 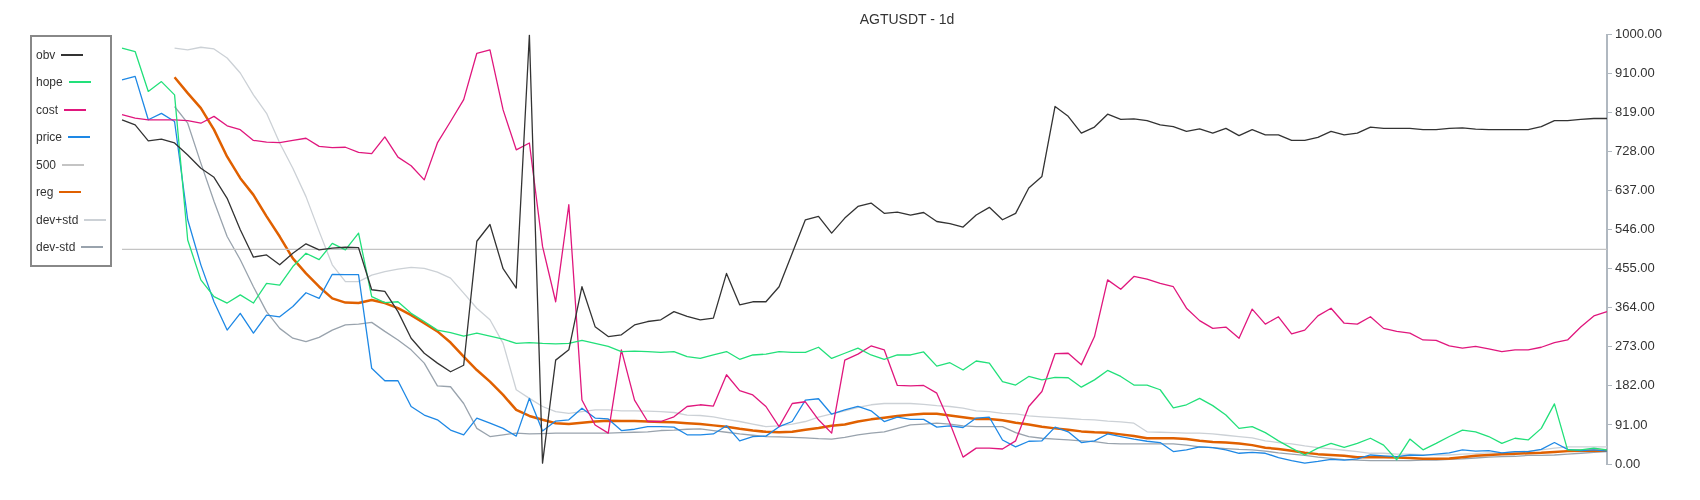 I want to click on legend-label: hope, so click(x=49, y=82).